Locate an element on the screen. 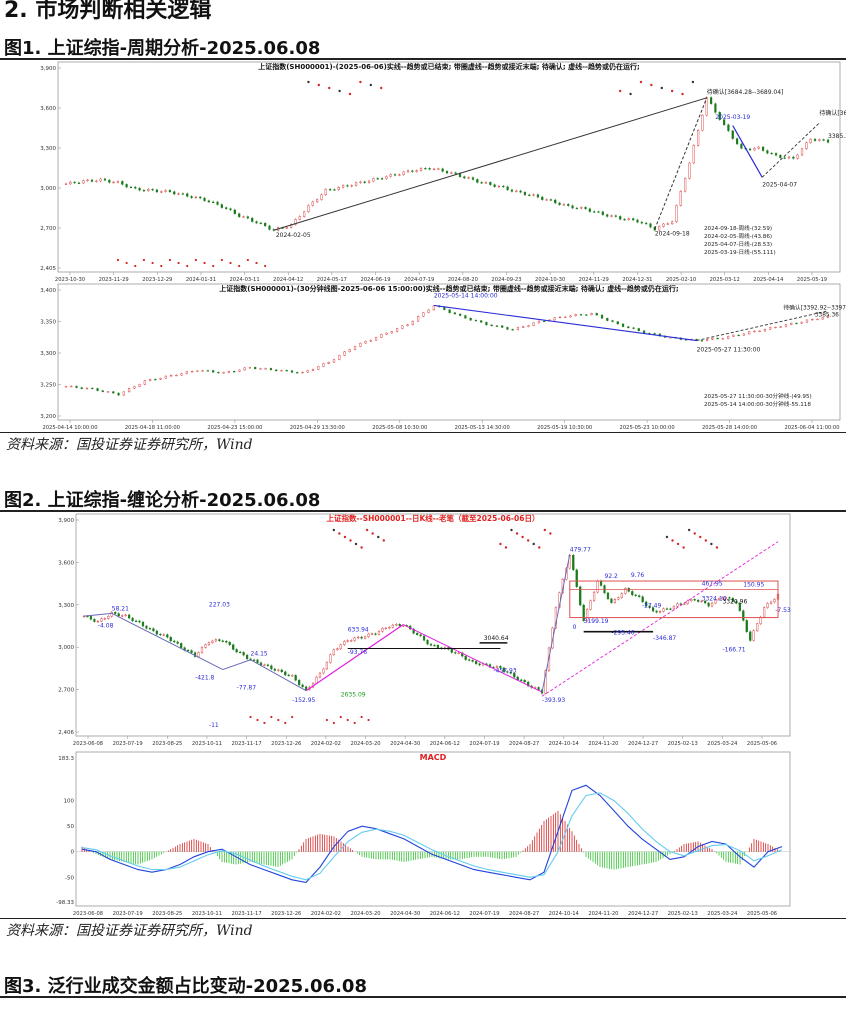 Image resolution: width=850 pixels, height=1010 pixels. chart-annotation: 3385.36 is located at coordinates (827, 315).